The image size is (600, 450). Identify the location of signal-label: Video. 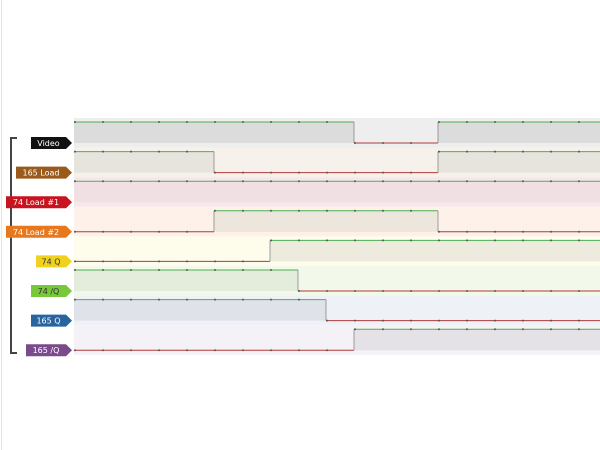
(48, 143).